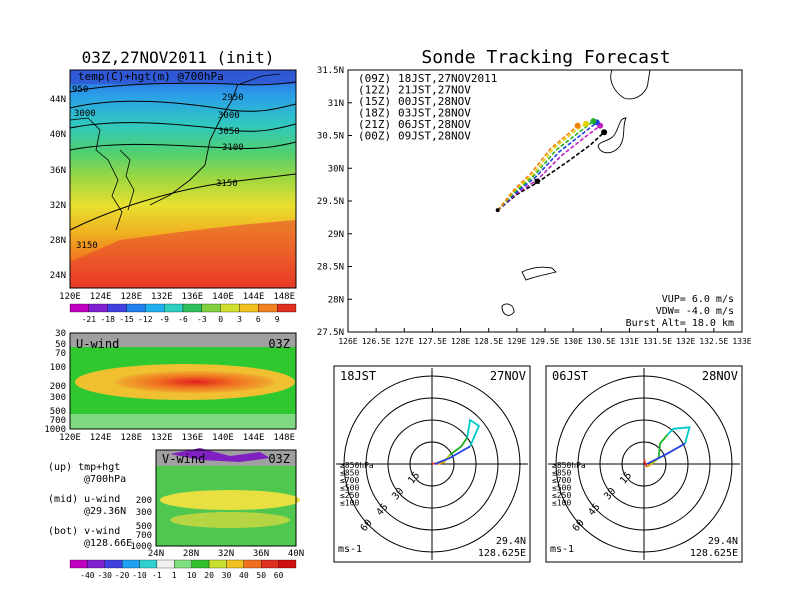 This screenshot has height=612, width=792. I want to click on temp-colorbar-label: -15, so click(126, 319).